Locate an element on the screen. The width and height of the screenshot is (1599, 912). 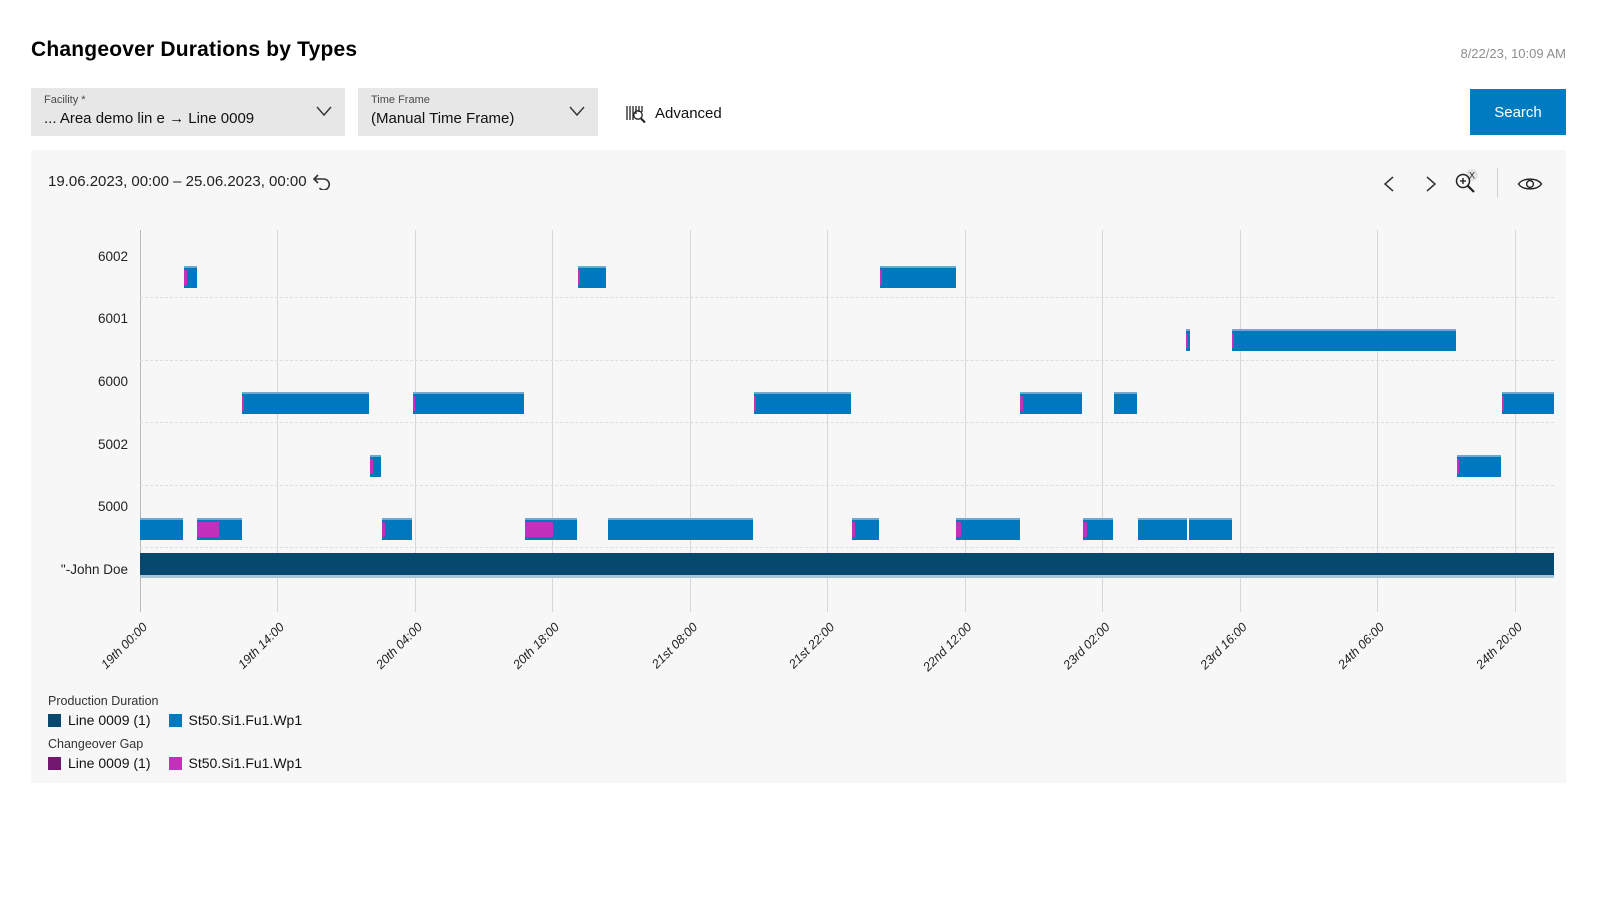
legend-item-changeover-station: St50.Si1.Fu1.Wp1 is located at coordinates (235, 763).